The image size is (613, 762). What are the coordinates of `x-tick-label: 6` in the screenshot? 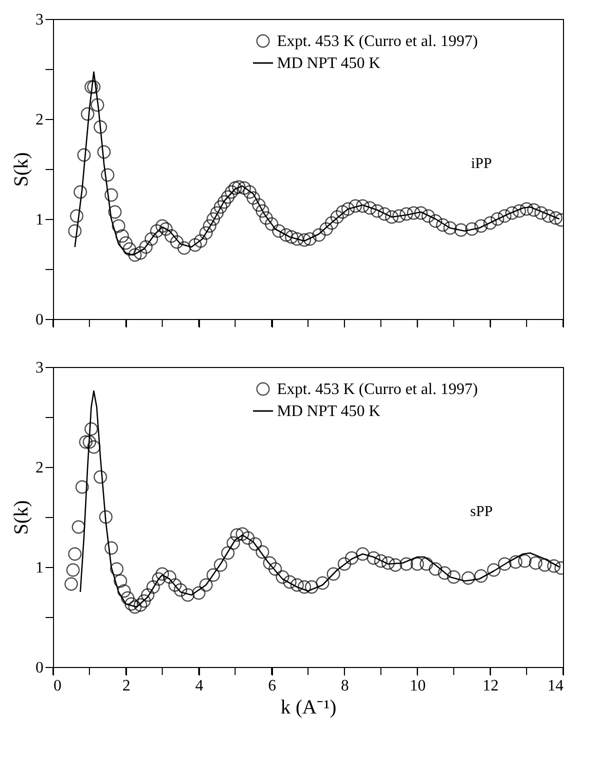 It's located at (272, 686).